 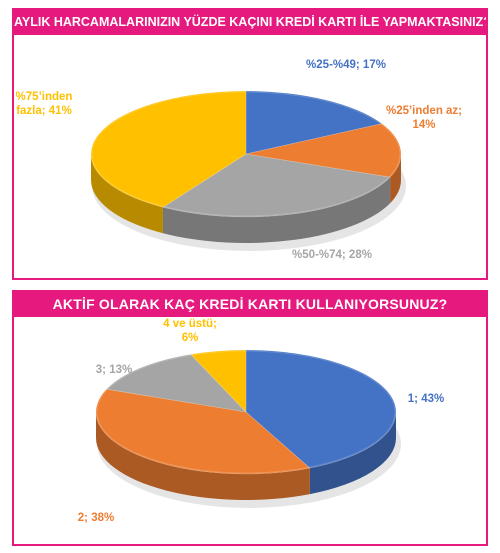 What do you see at coordinates (190, 331) in the screenshot?
I see `data-label-4-ve-st: 4 ve üstü; 6%` at bounding box center [190, 331].